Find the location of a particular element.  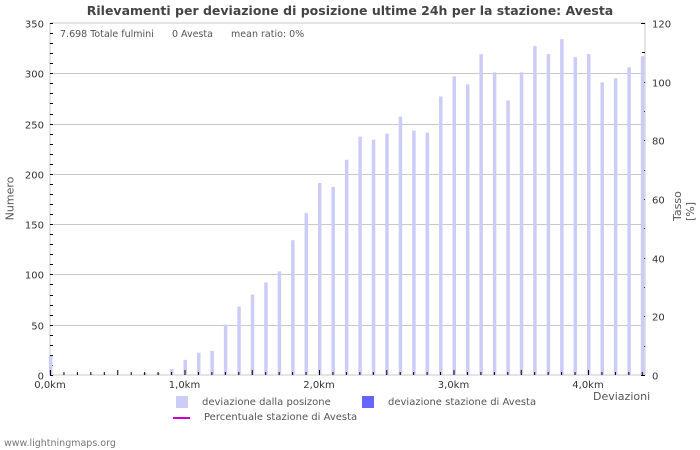

legend-line-icon is located at coordinates (181, 417).